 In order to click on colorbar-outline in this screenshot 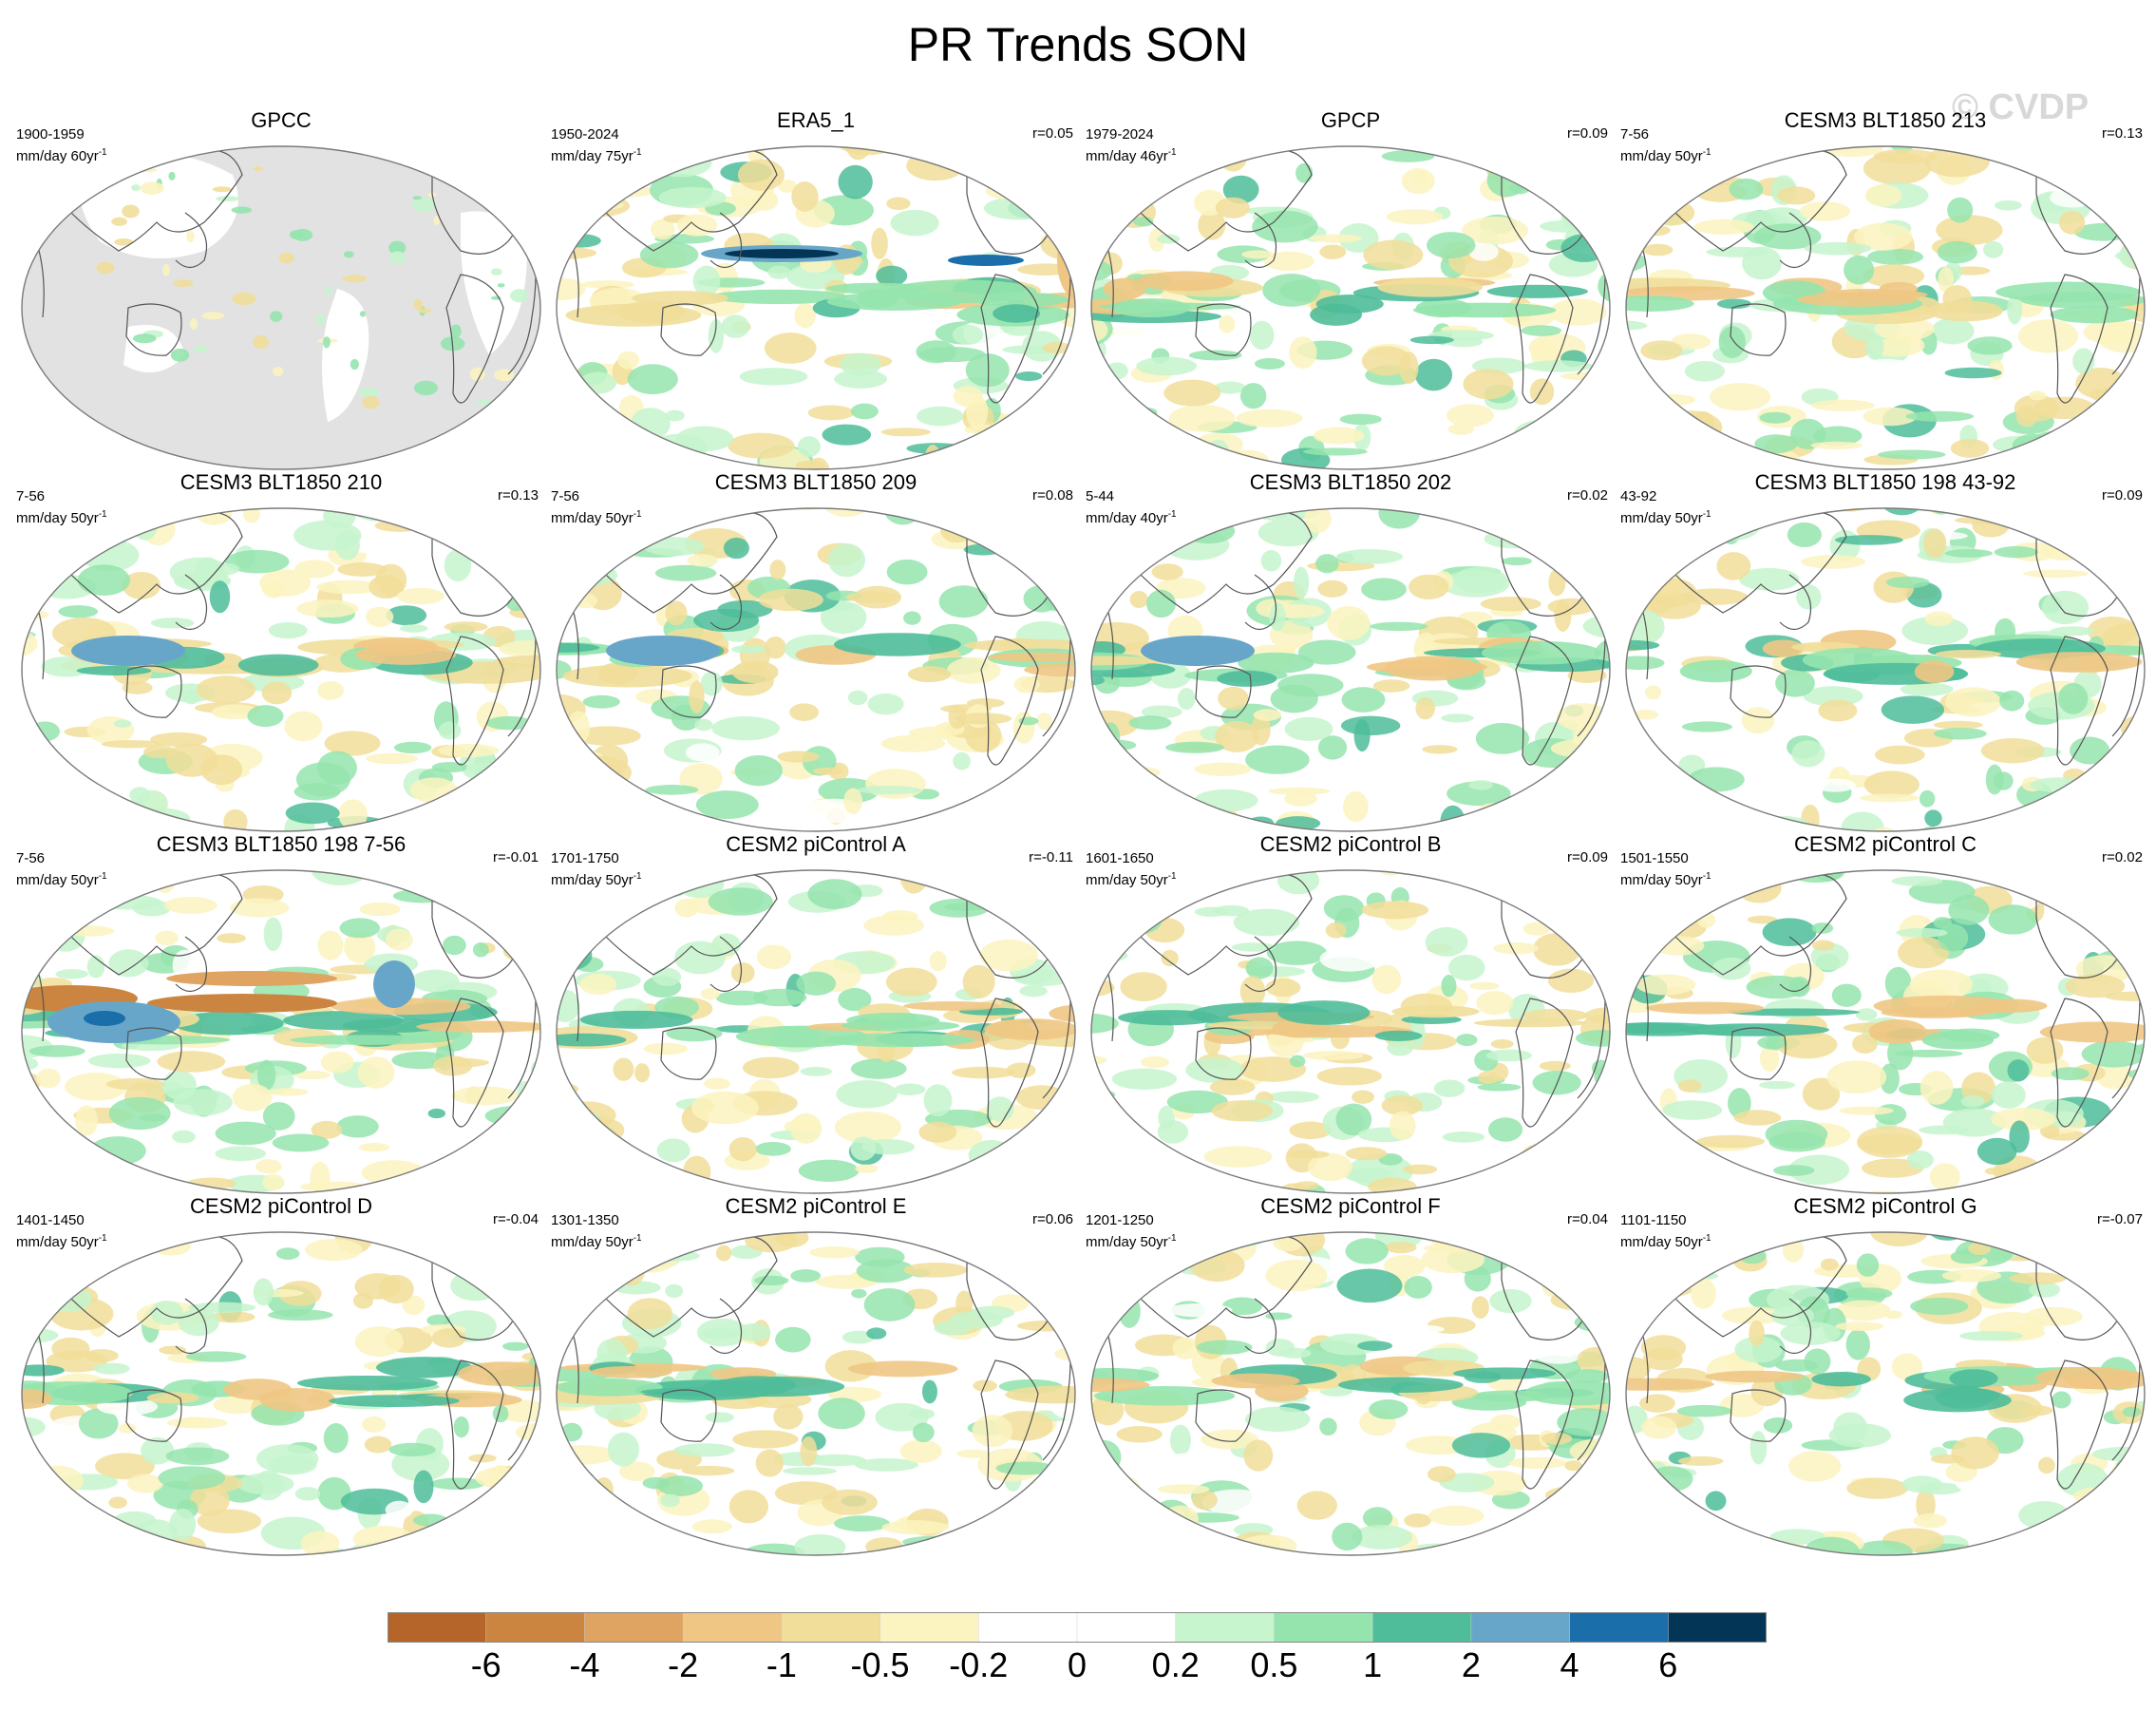, I will do `click(1077, 1627)`.